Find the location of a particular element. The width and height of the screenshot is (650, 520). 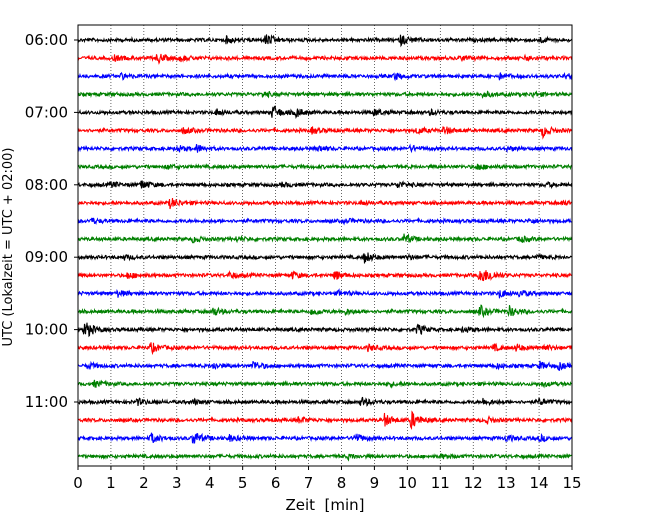

x-tick-label-8: 8 is located at coordinates (342, 483).